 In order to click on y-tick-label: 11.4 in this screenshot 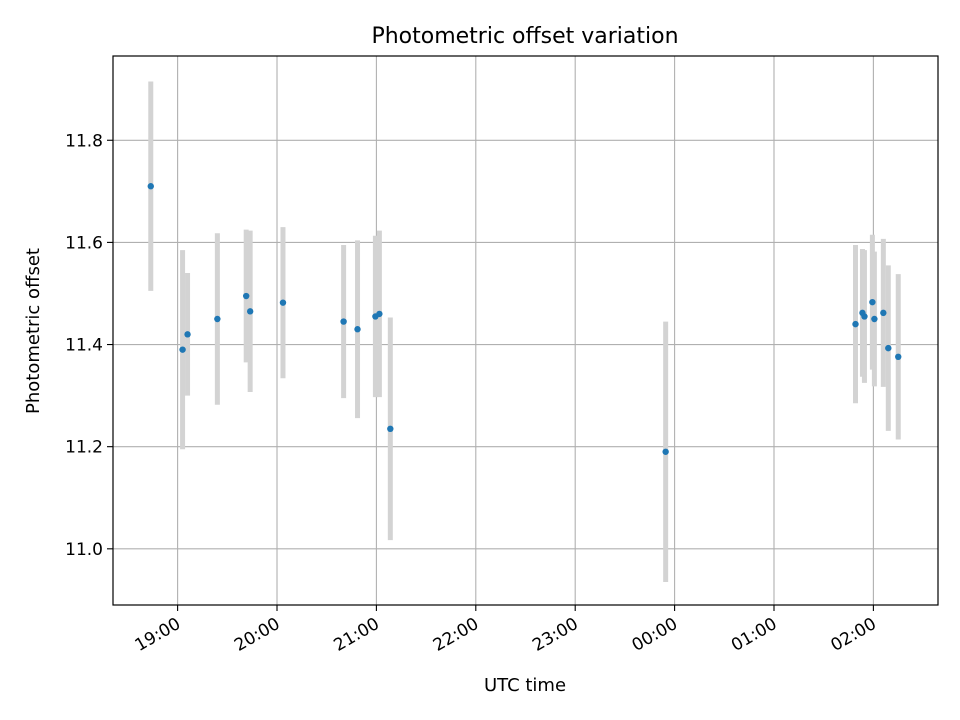, I will do `click(84, 346)`.